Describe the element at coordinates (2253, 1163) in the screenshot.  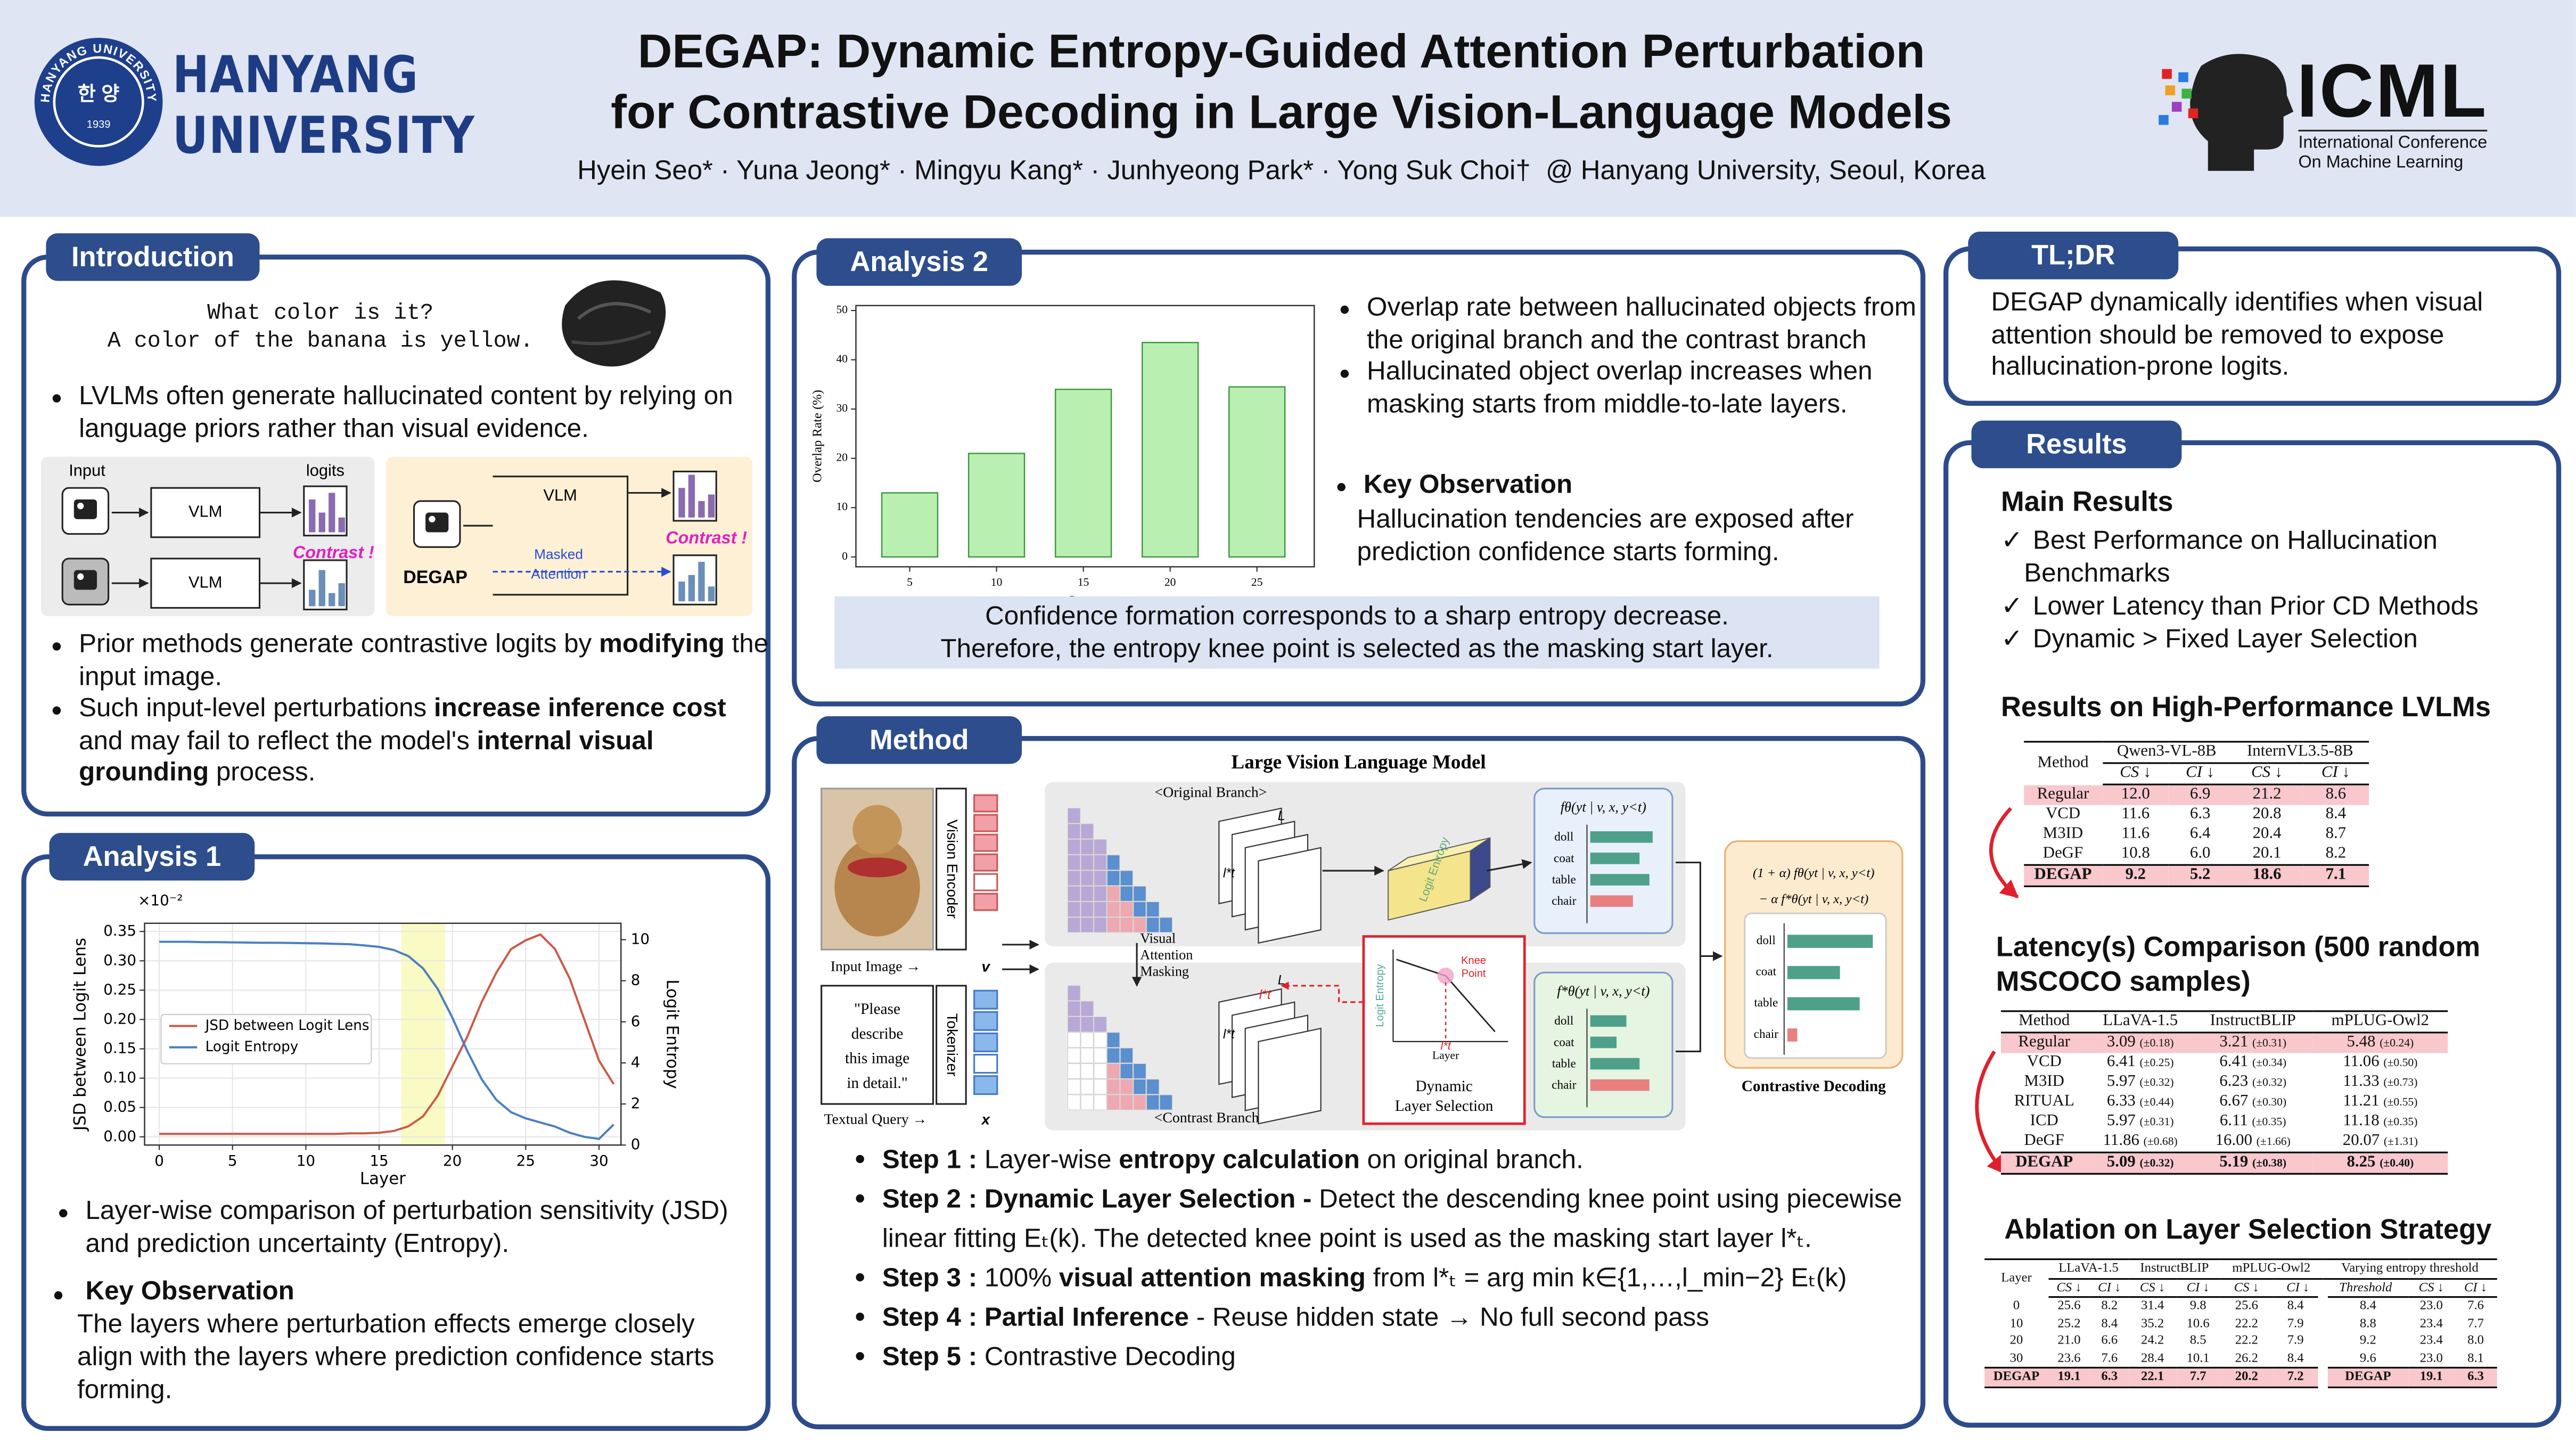
I see `table-cell: 5.19 (±0.38)` at that location.